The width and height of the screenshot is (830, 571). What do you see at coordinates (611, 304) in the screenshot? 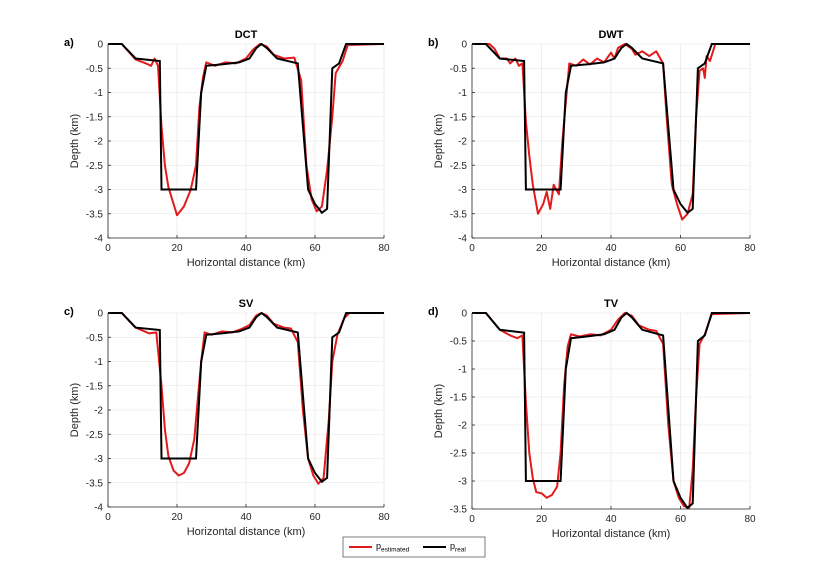
I see `panel-title: TV` at bounding box center [611, 304].